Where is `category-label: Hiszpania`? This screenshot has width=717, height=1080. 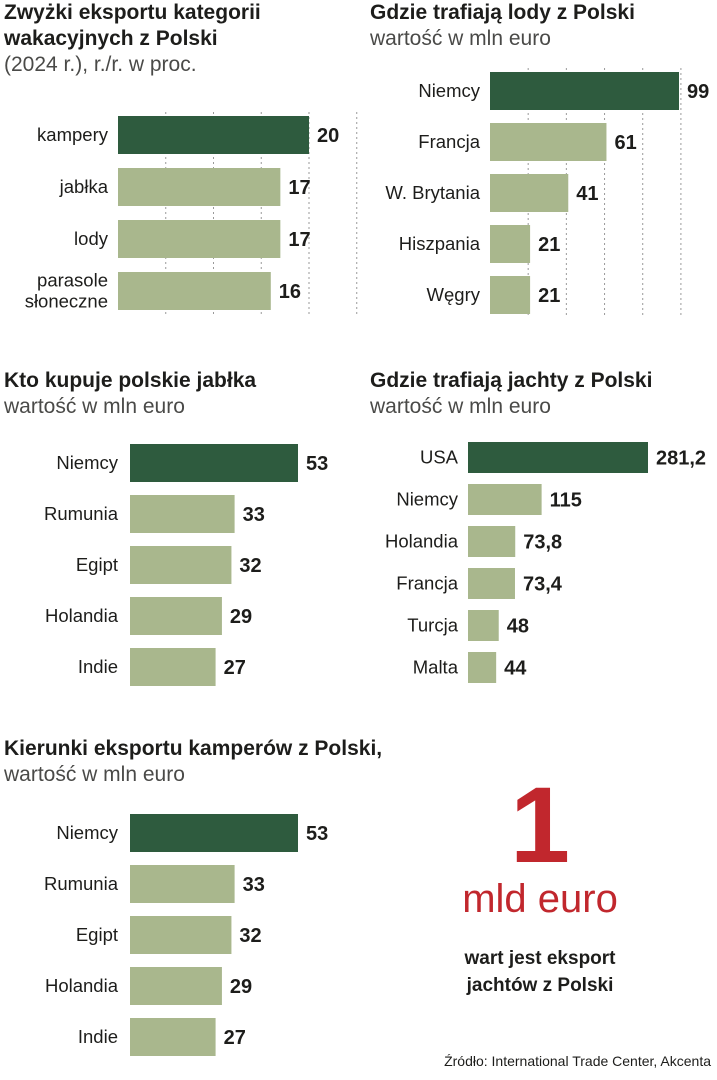
category-label: Hiszpania is located at coordinates (440, 243).